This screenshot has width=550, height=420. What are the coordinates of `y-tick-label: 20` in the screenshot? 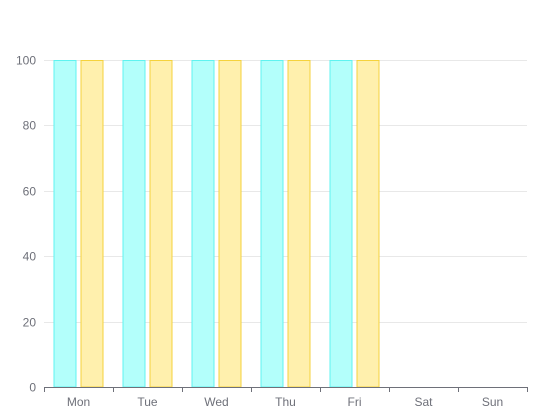 It's located at (30, 323).